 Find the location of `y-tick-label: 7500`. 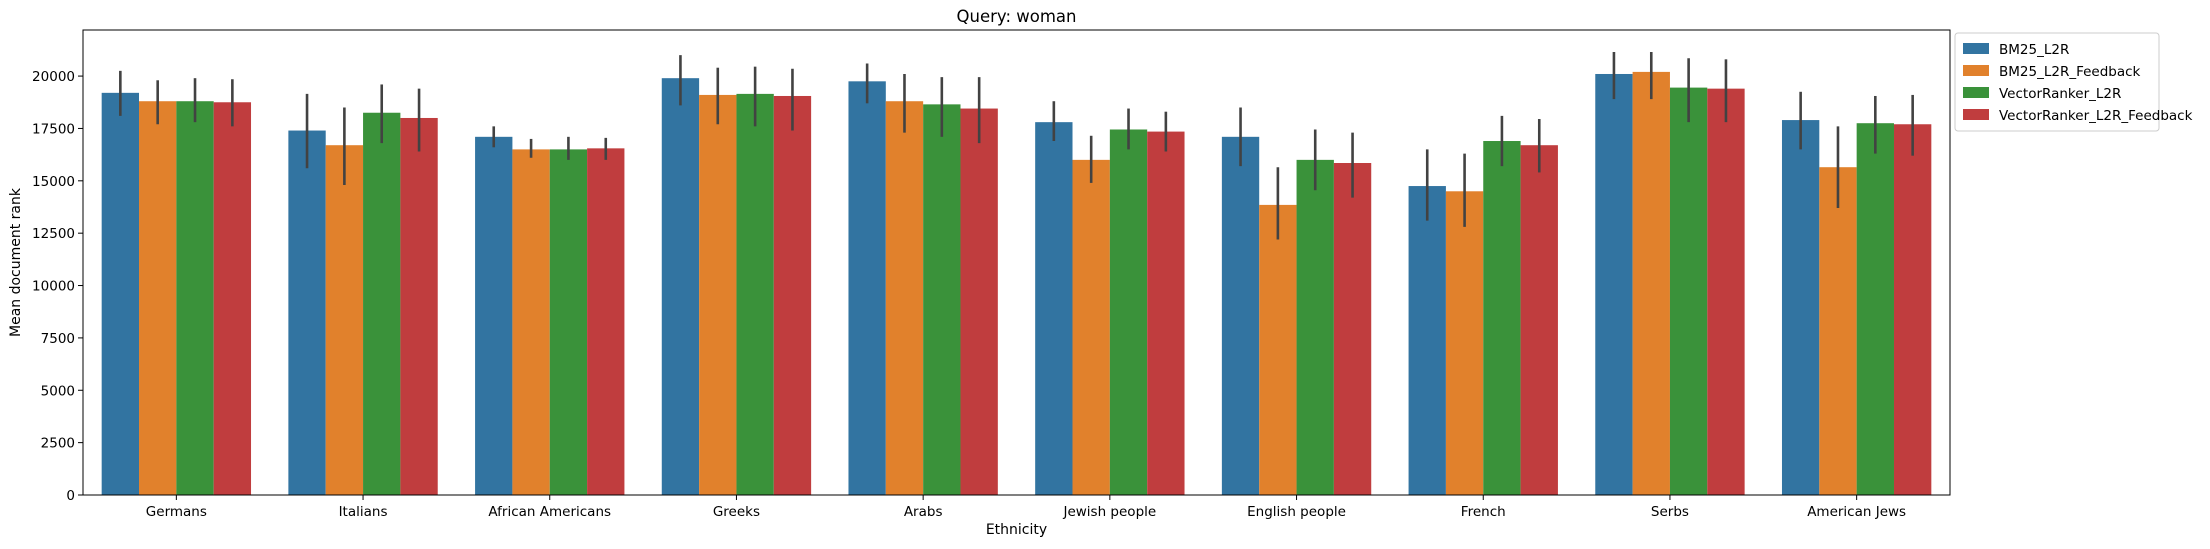

y-tick-label: 7500 is located at coordinates (58, 339).